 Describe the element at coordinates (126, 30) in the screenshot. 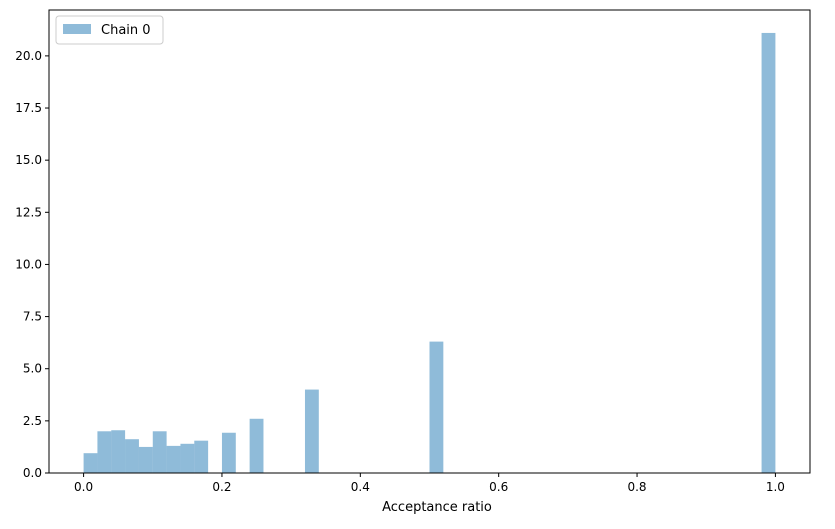

I see `legend-entry-label: Chain 0` at that location.